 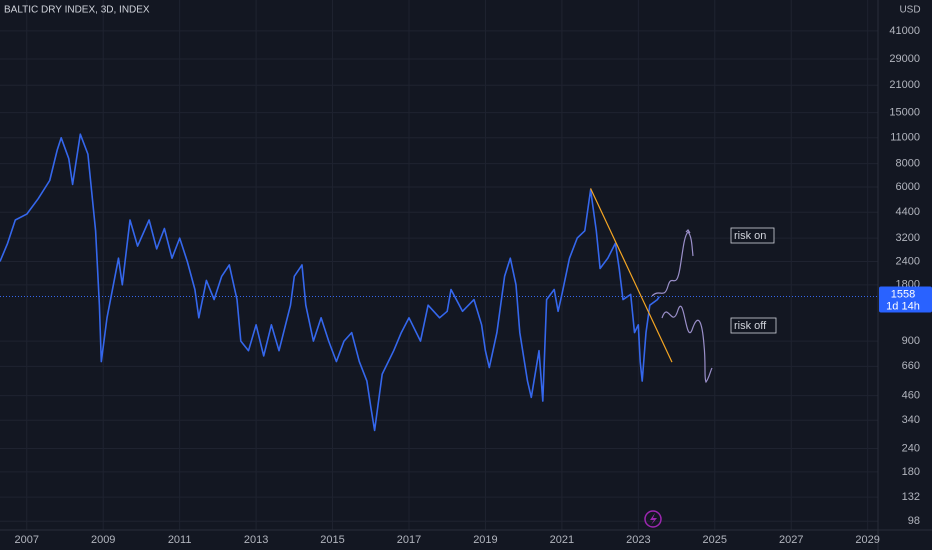 What do you see at coordinates (904, 31) in the screenshot?
I see `y-tick-label: 41000` at bounding box center [904, 31].